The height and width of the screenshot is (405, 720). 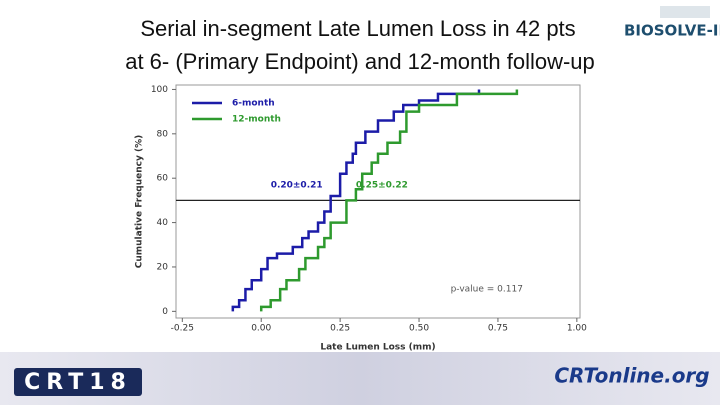 I want to click on x-tick-label: 0.00, so click(x=261, y=329).